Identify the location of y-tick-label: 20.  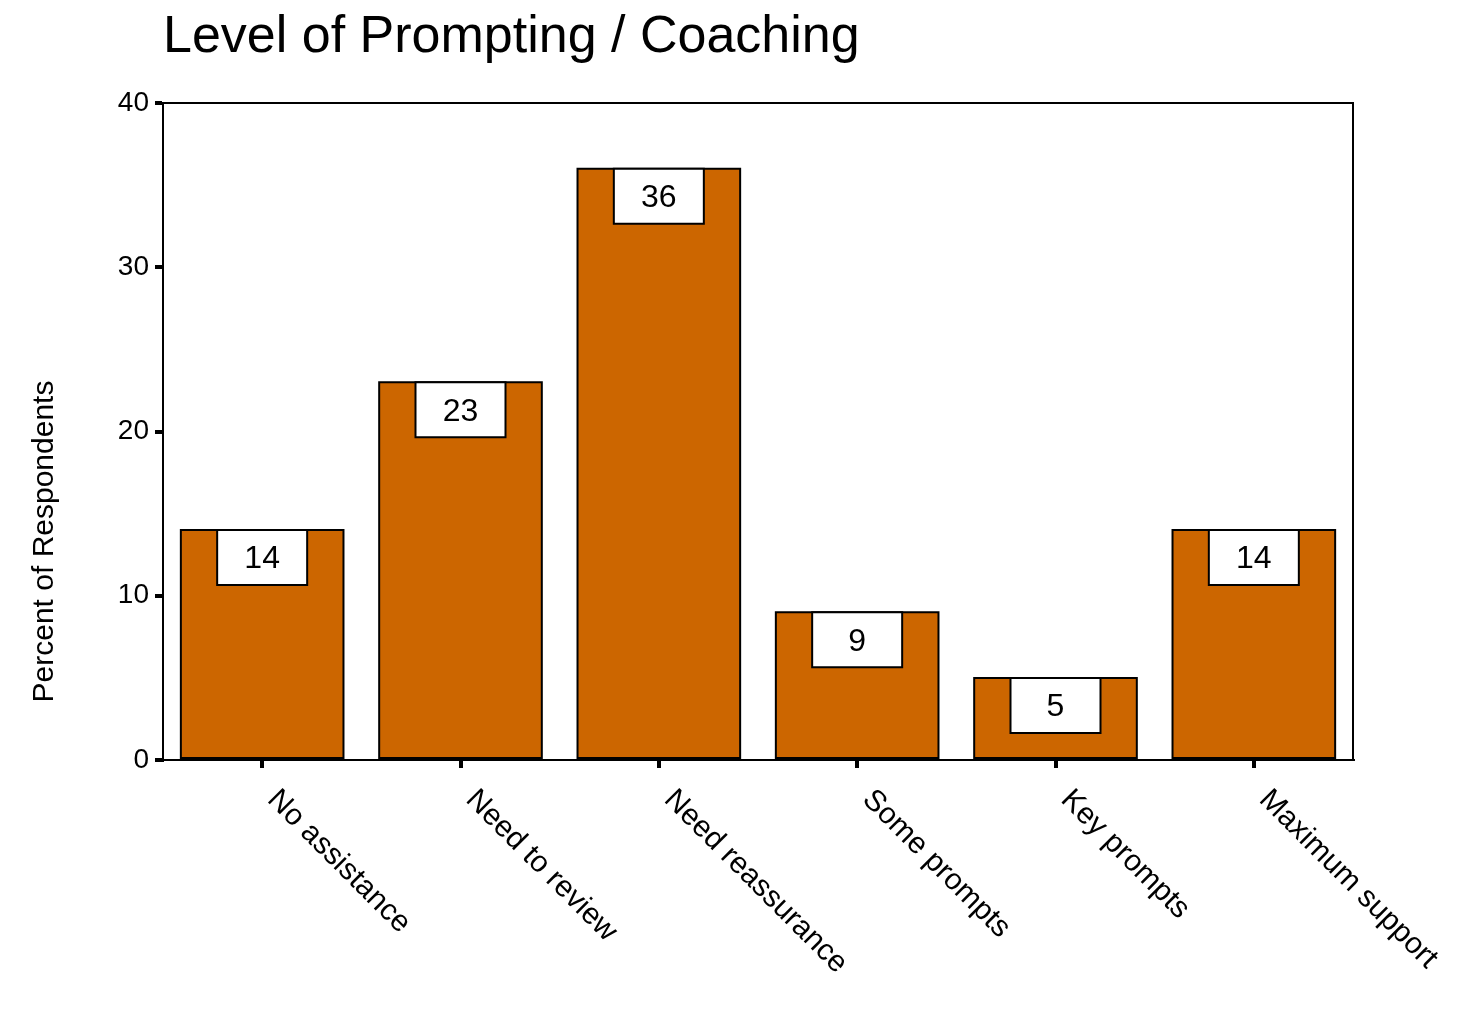
(133, 430).